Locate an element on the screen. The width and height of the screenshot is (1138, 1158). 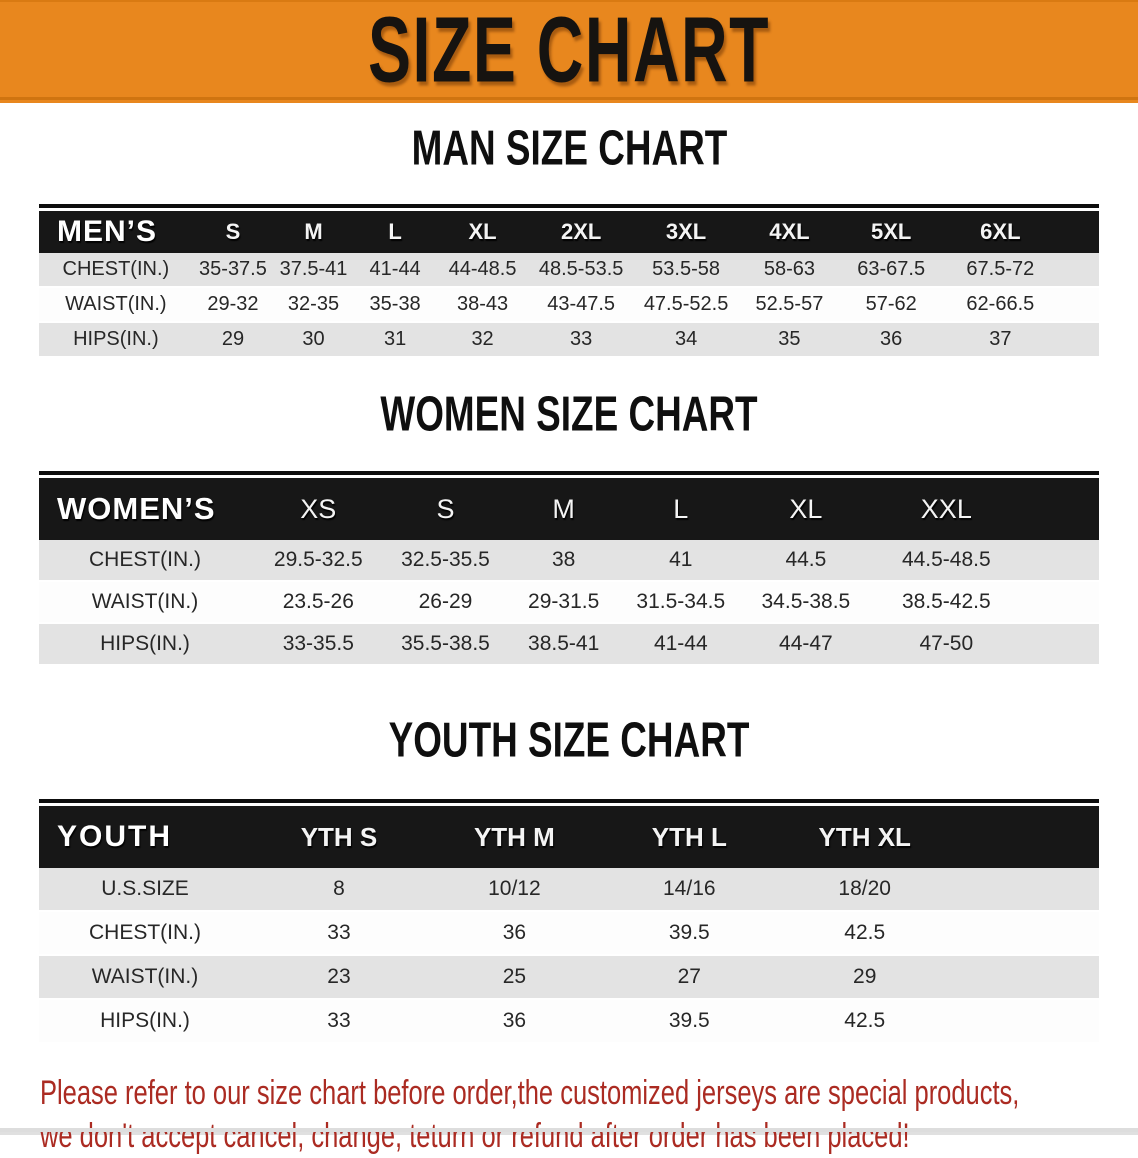
youth-chest-row: CHEST(IN.) 33 36 39.5 42.5 is located at coordinates (569, 934).